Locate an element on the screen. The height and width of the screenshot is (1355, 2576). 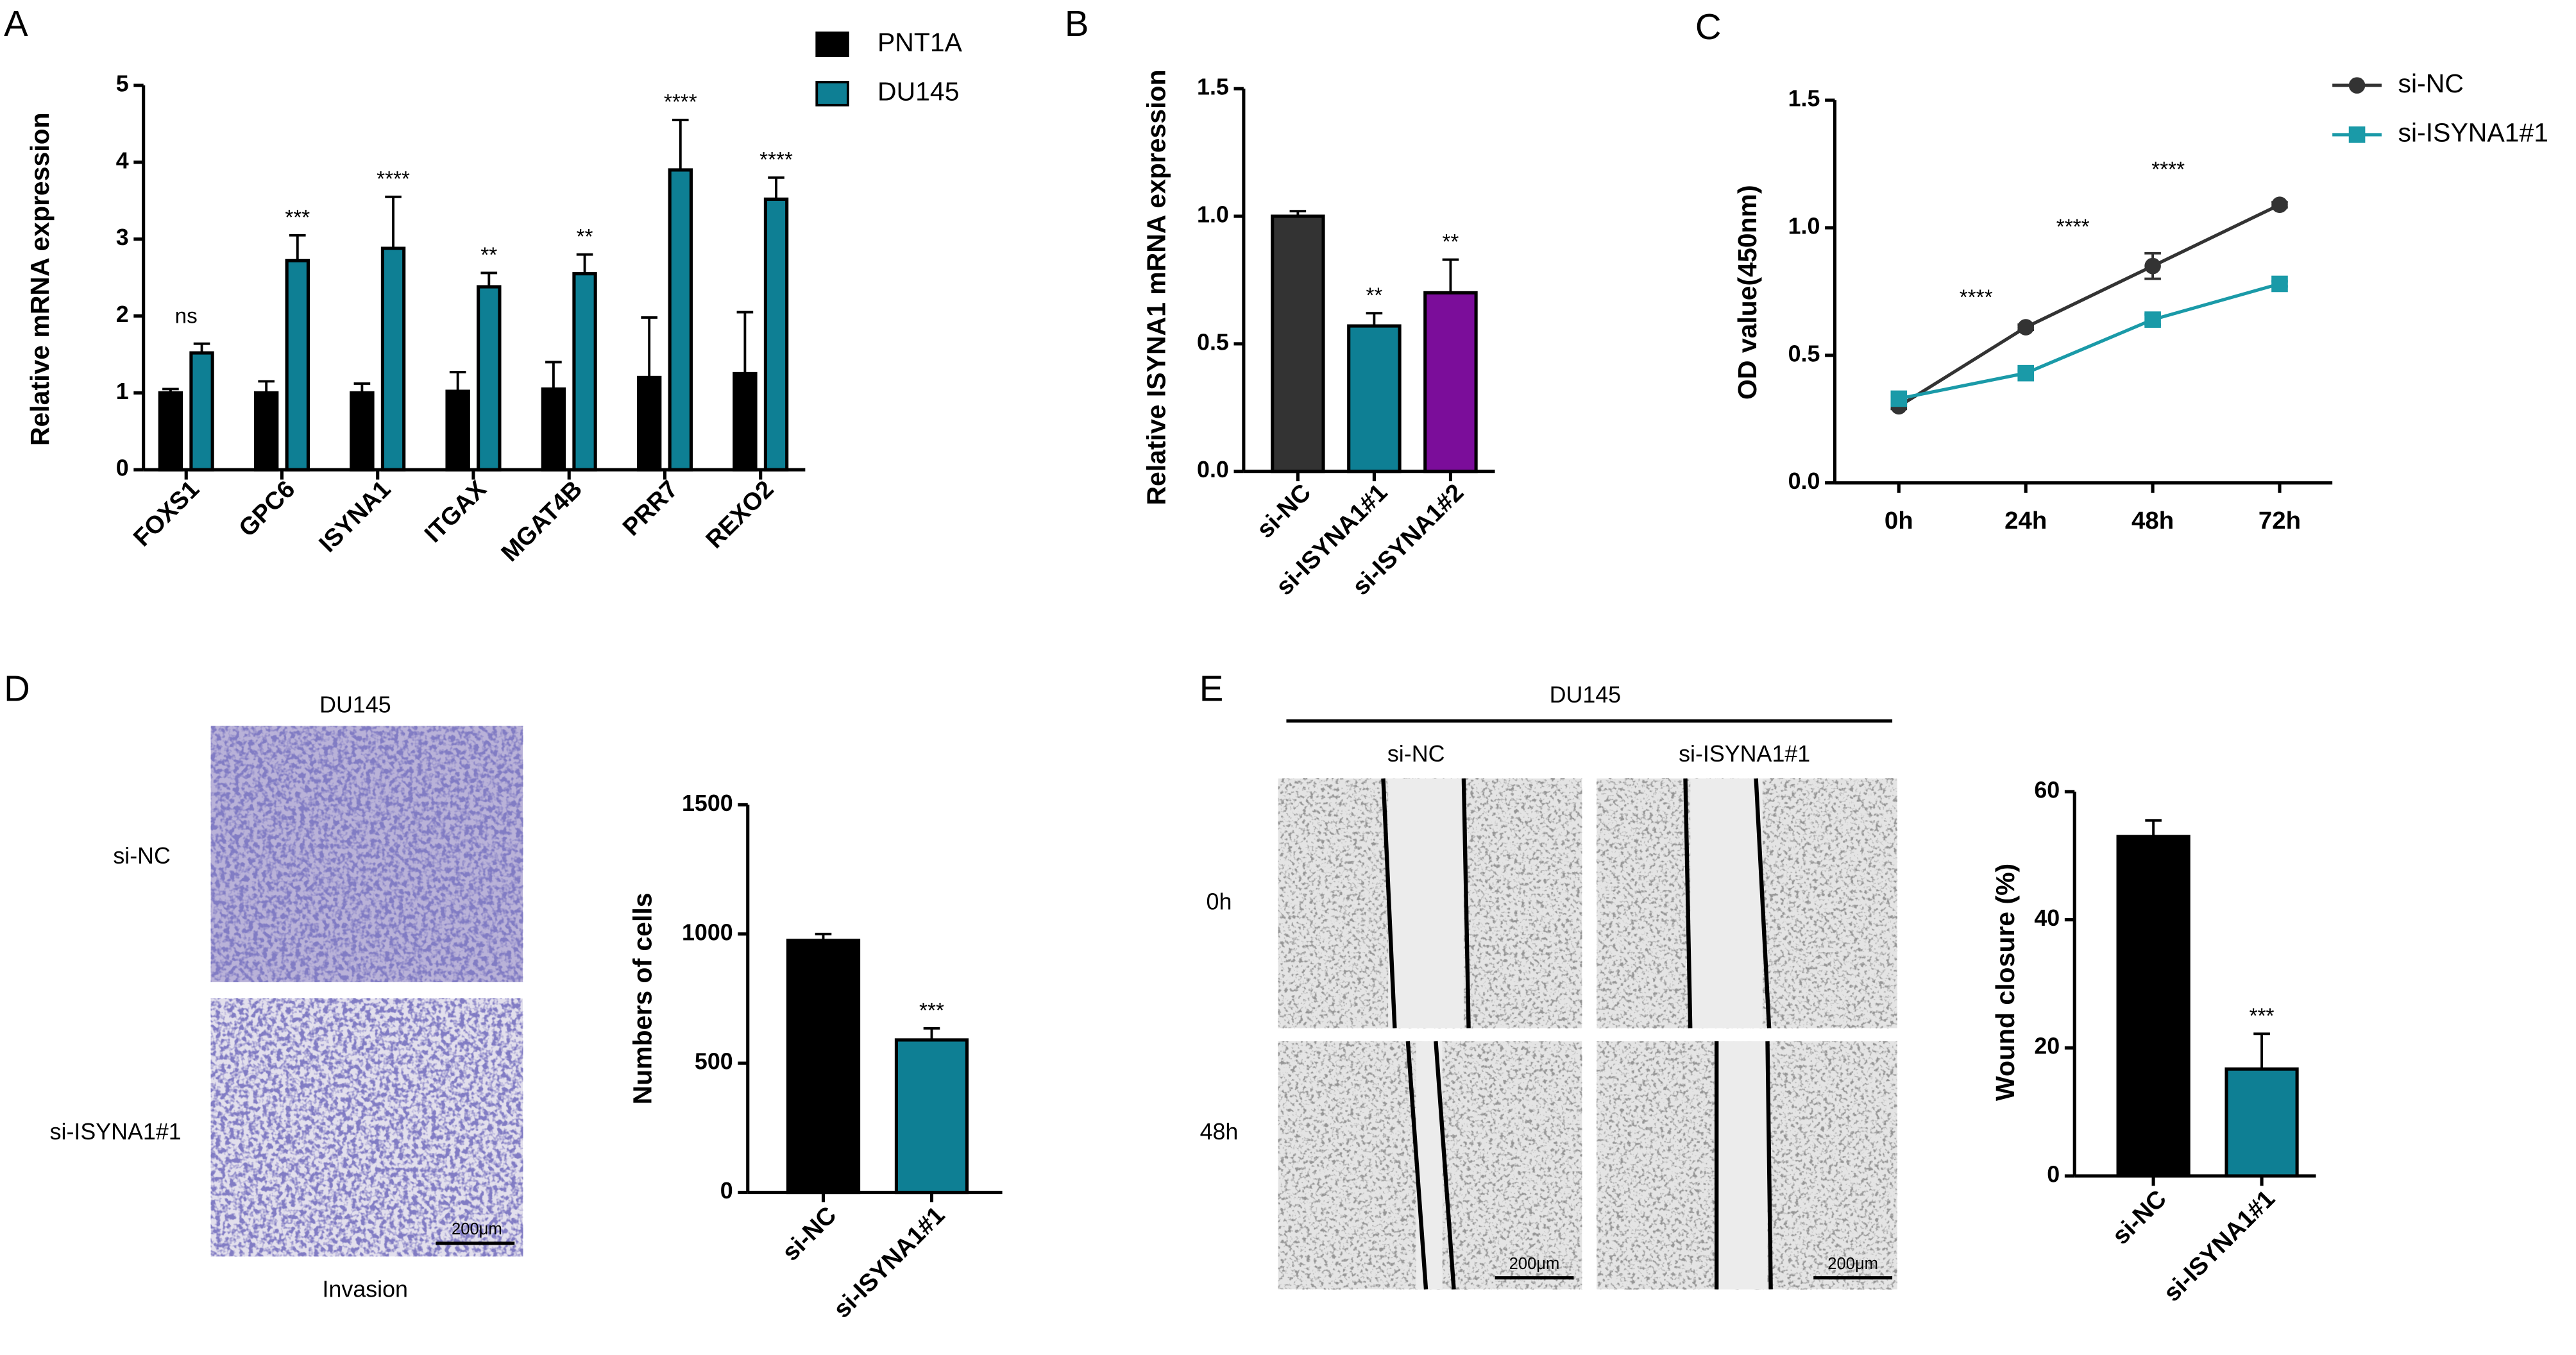
panel-letter: E is located at coordinates (1211, 689).